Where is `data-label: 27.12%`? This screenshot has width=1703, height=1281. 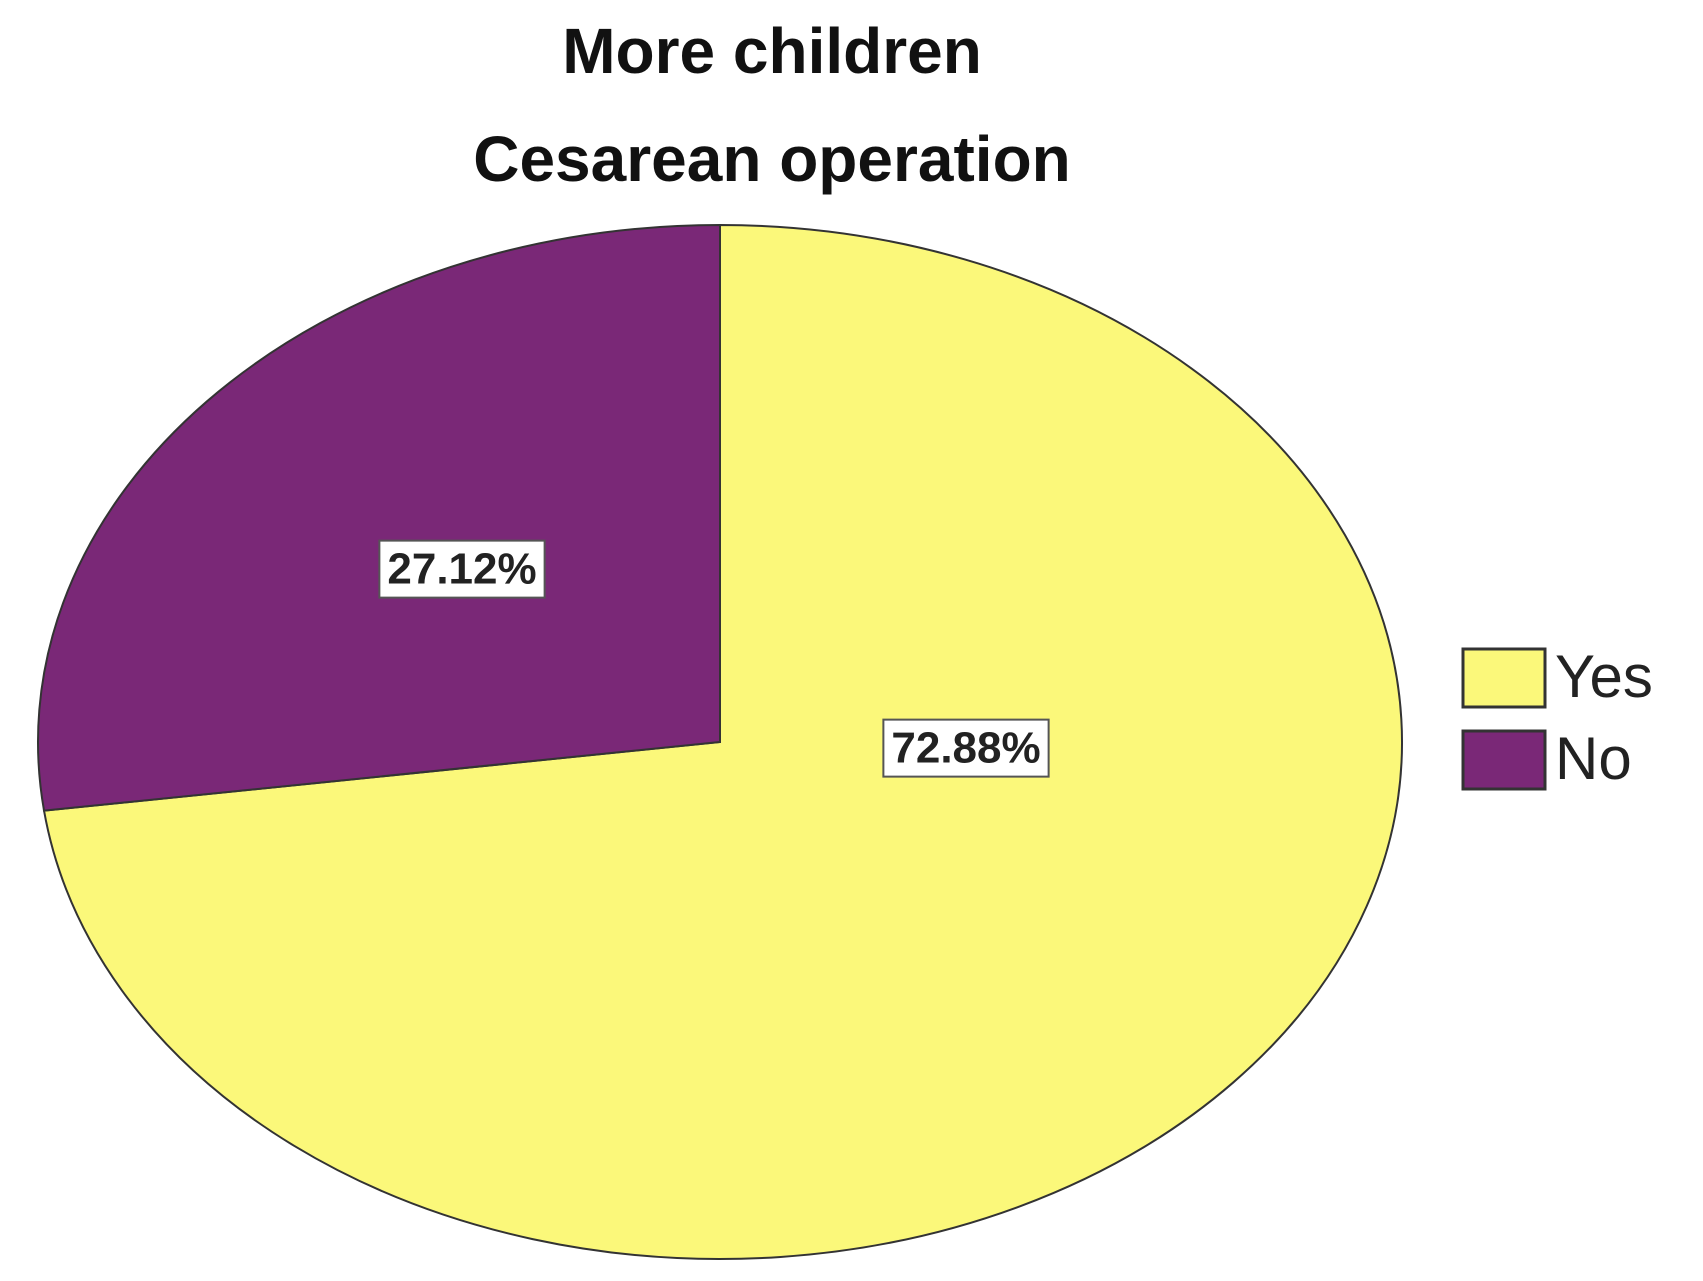
data-label: 27.12% is located at coordinates (461, 569).